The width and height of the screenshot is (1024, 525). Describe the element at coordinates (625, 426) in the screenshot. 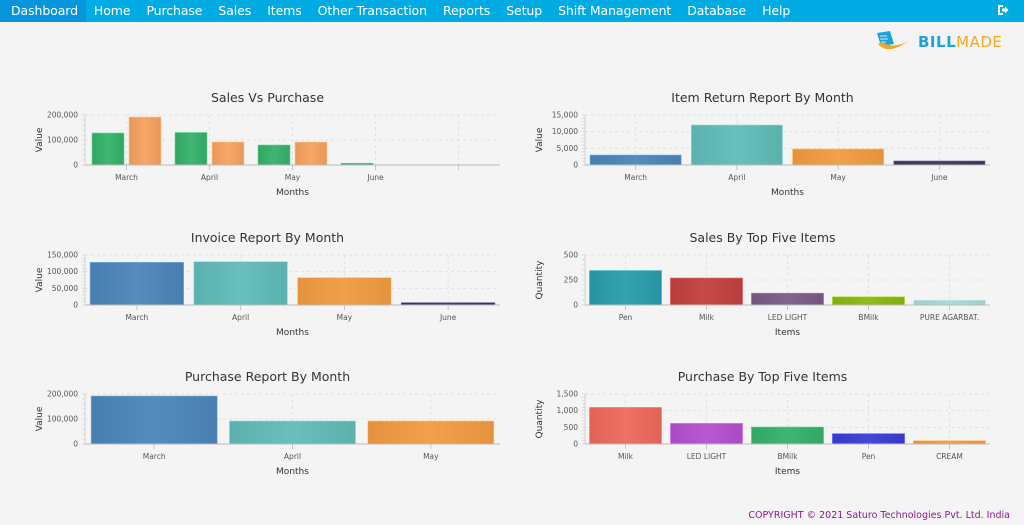

I see `bar-milk` at that location.